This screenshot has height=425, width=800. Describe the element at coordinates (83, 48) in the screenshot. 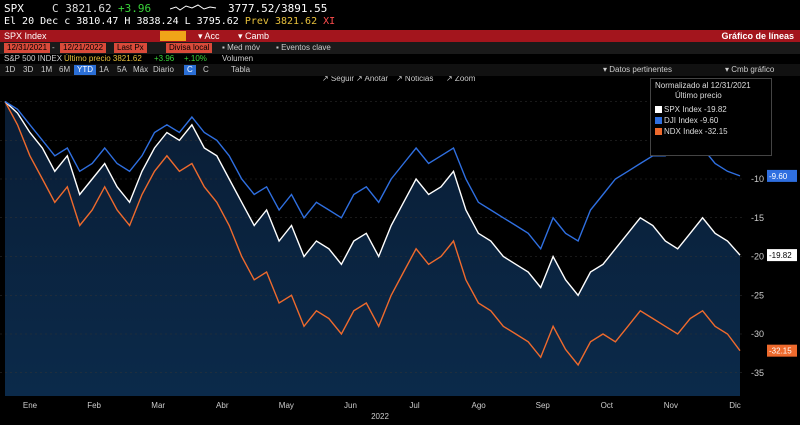

I see `end-date-field: 12/21/2022` at that location.